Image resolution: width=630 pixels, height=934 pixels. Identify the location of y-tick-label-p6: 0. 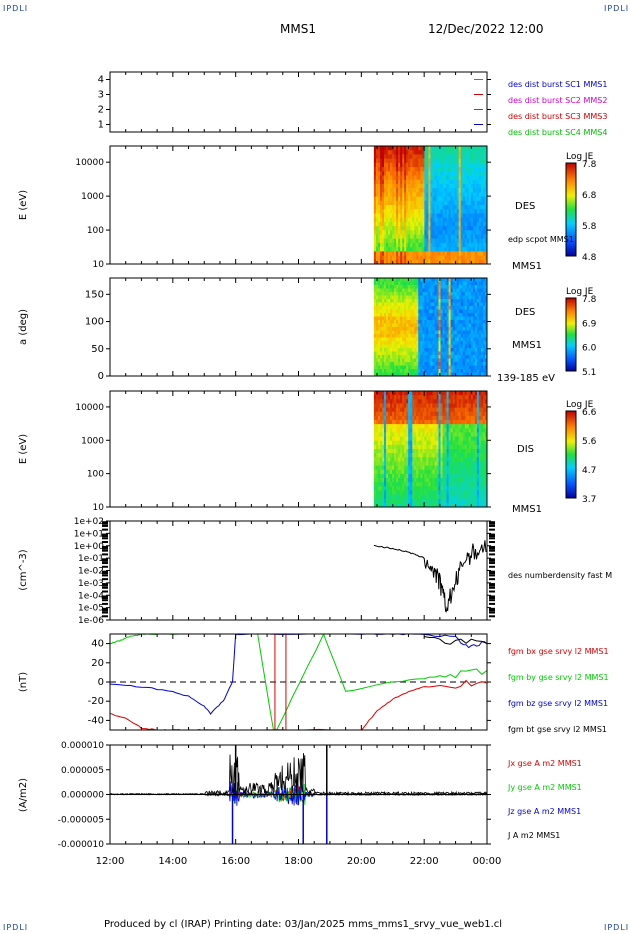
(101, 682).